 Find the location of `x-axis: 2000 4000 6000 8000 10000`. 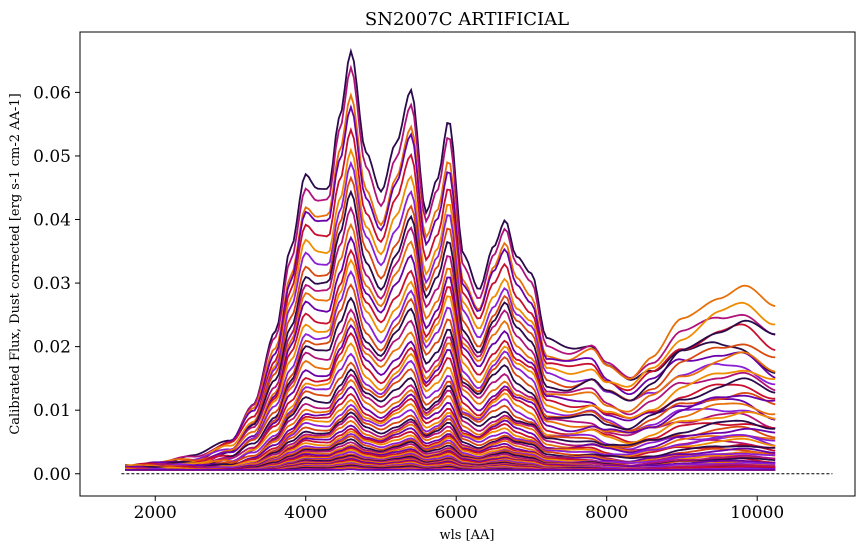

x-axis: 2000 4000 6000 8000 10000 is located at coordinates (459, 509).